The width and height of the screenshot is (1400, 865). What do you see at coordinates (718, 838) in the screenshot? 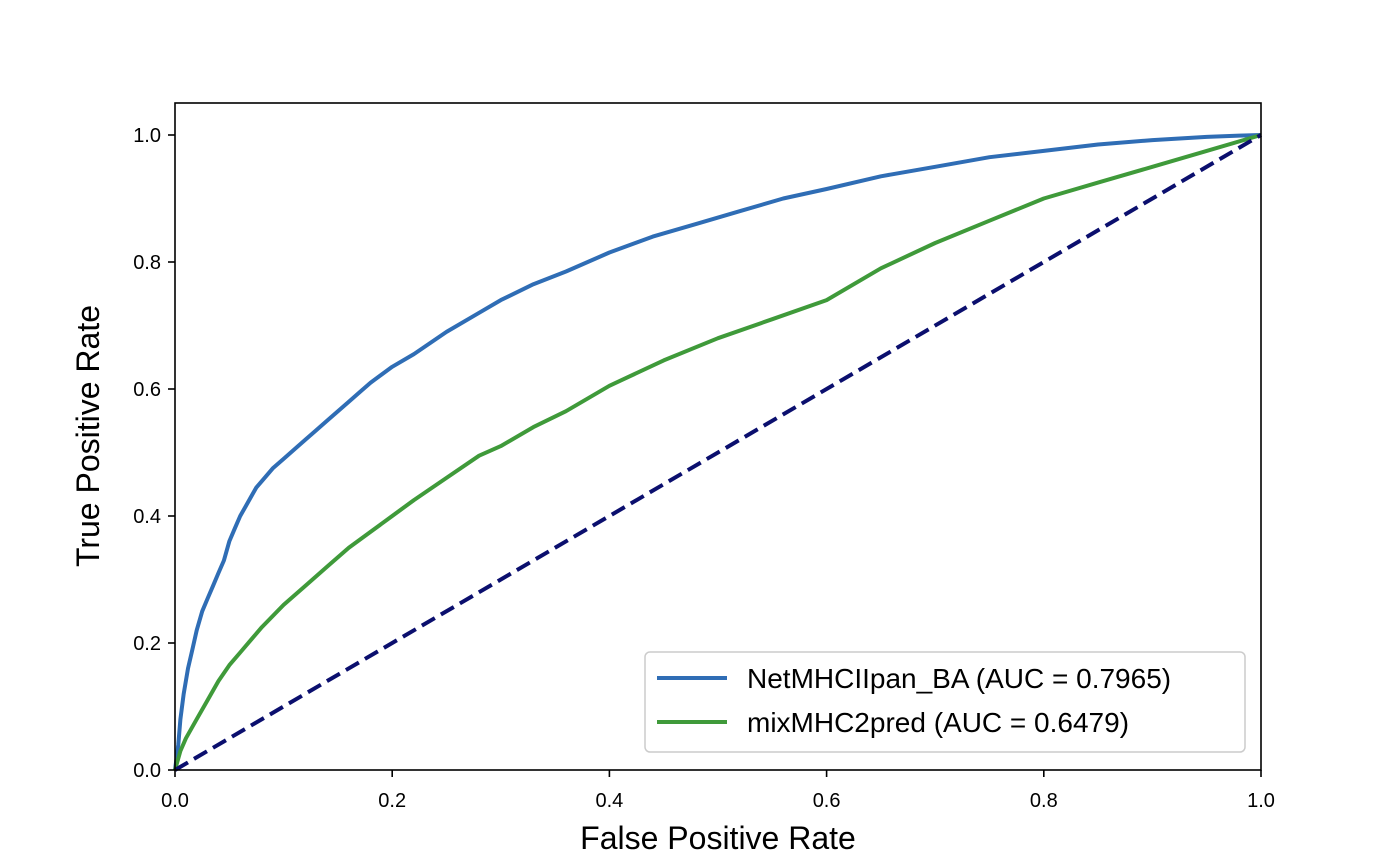
I see `x-axis-label: False Positive Rate` at bounding box center [718, 838].